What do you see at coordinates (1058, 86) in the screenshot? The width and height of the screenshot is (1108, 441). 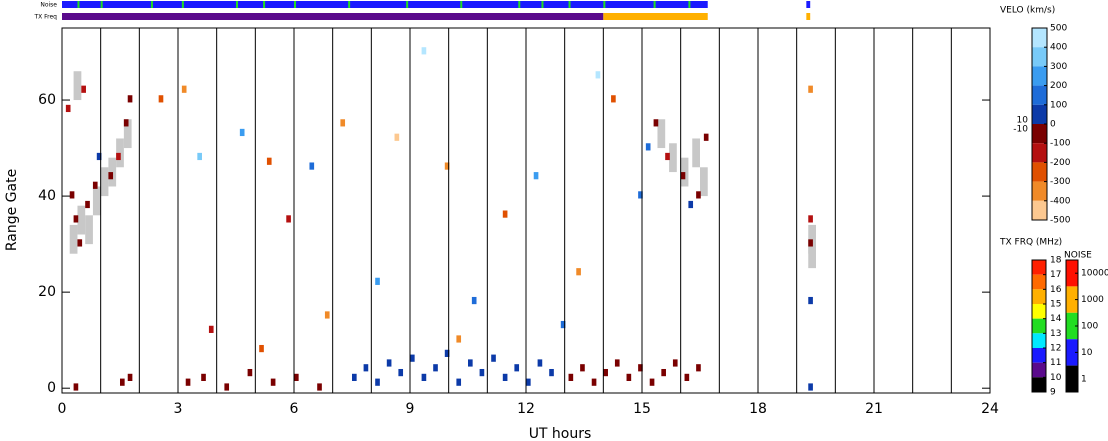 I see `velo-tick-label: 200` at bounding box center [1058, 86].